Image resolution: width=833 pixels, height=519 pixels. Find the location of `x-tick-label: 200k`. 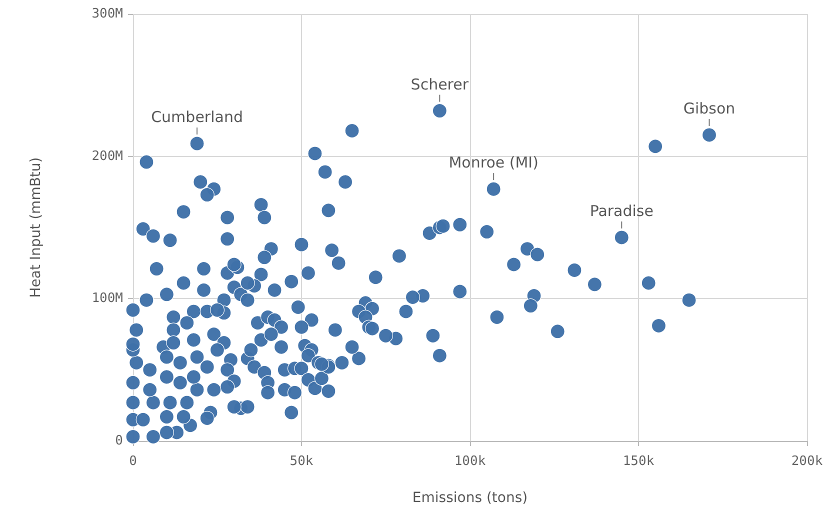

x-tick-label: 200k is located at coordinates (807, 461).